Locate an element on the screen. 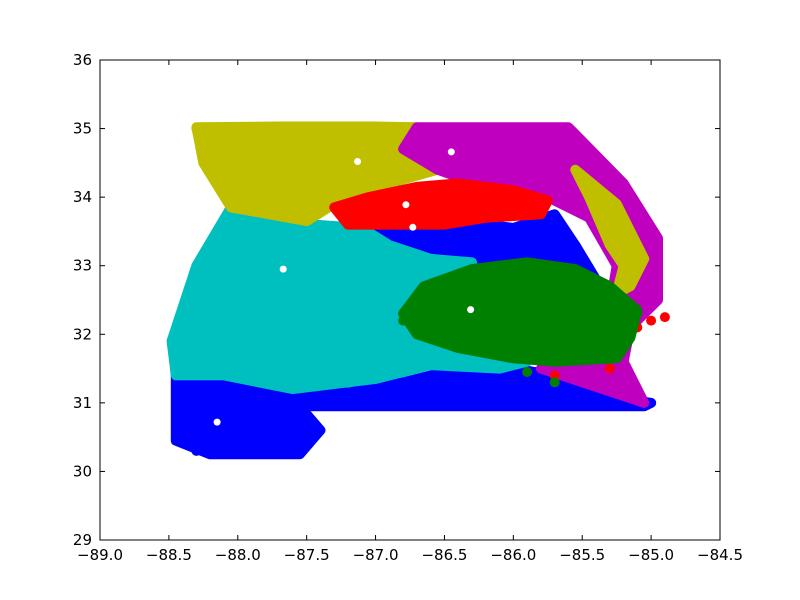 This screenshot has height=600, width=800. x-tick-label-1: −88.5 is located at coordinates (169, 555).